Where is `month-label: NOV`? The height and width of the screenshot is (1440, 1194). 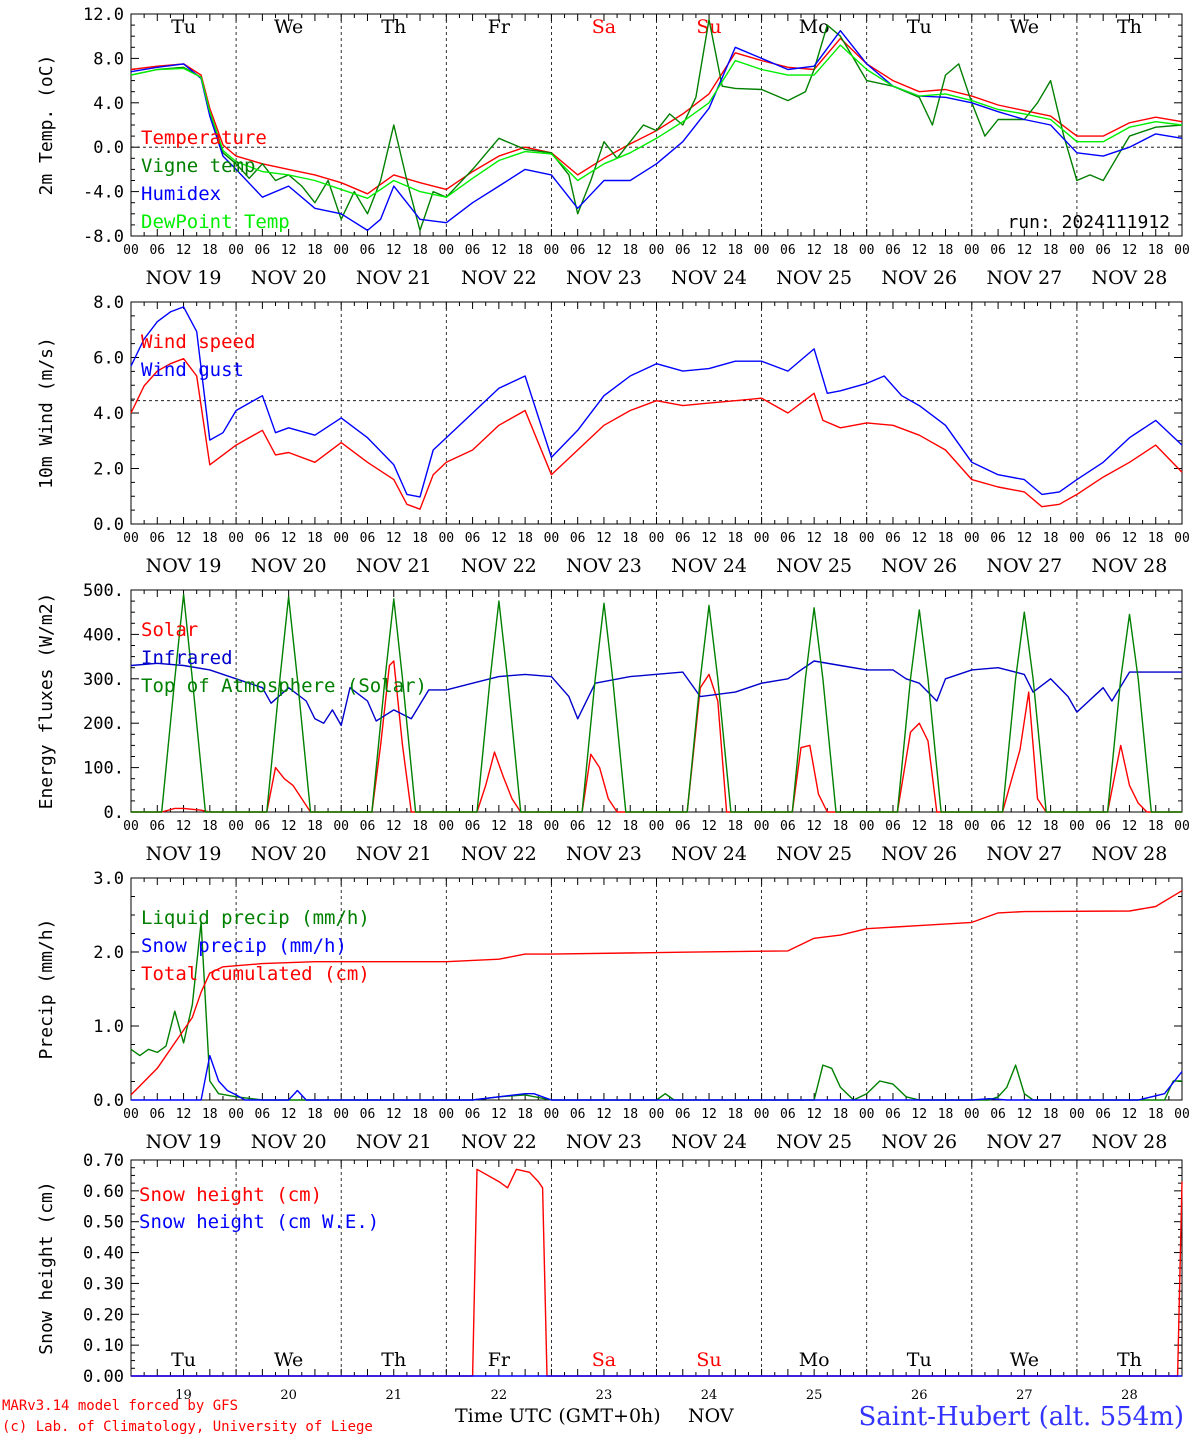 month-label: NOV is located at coordinates (711, 1416).